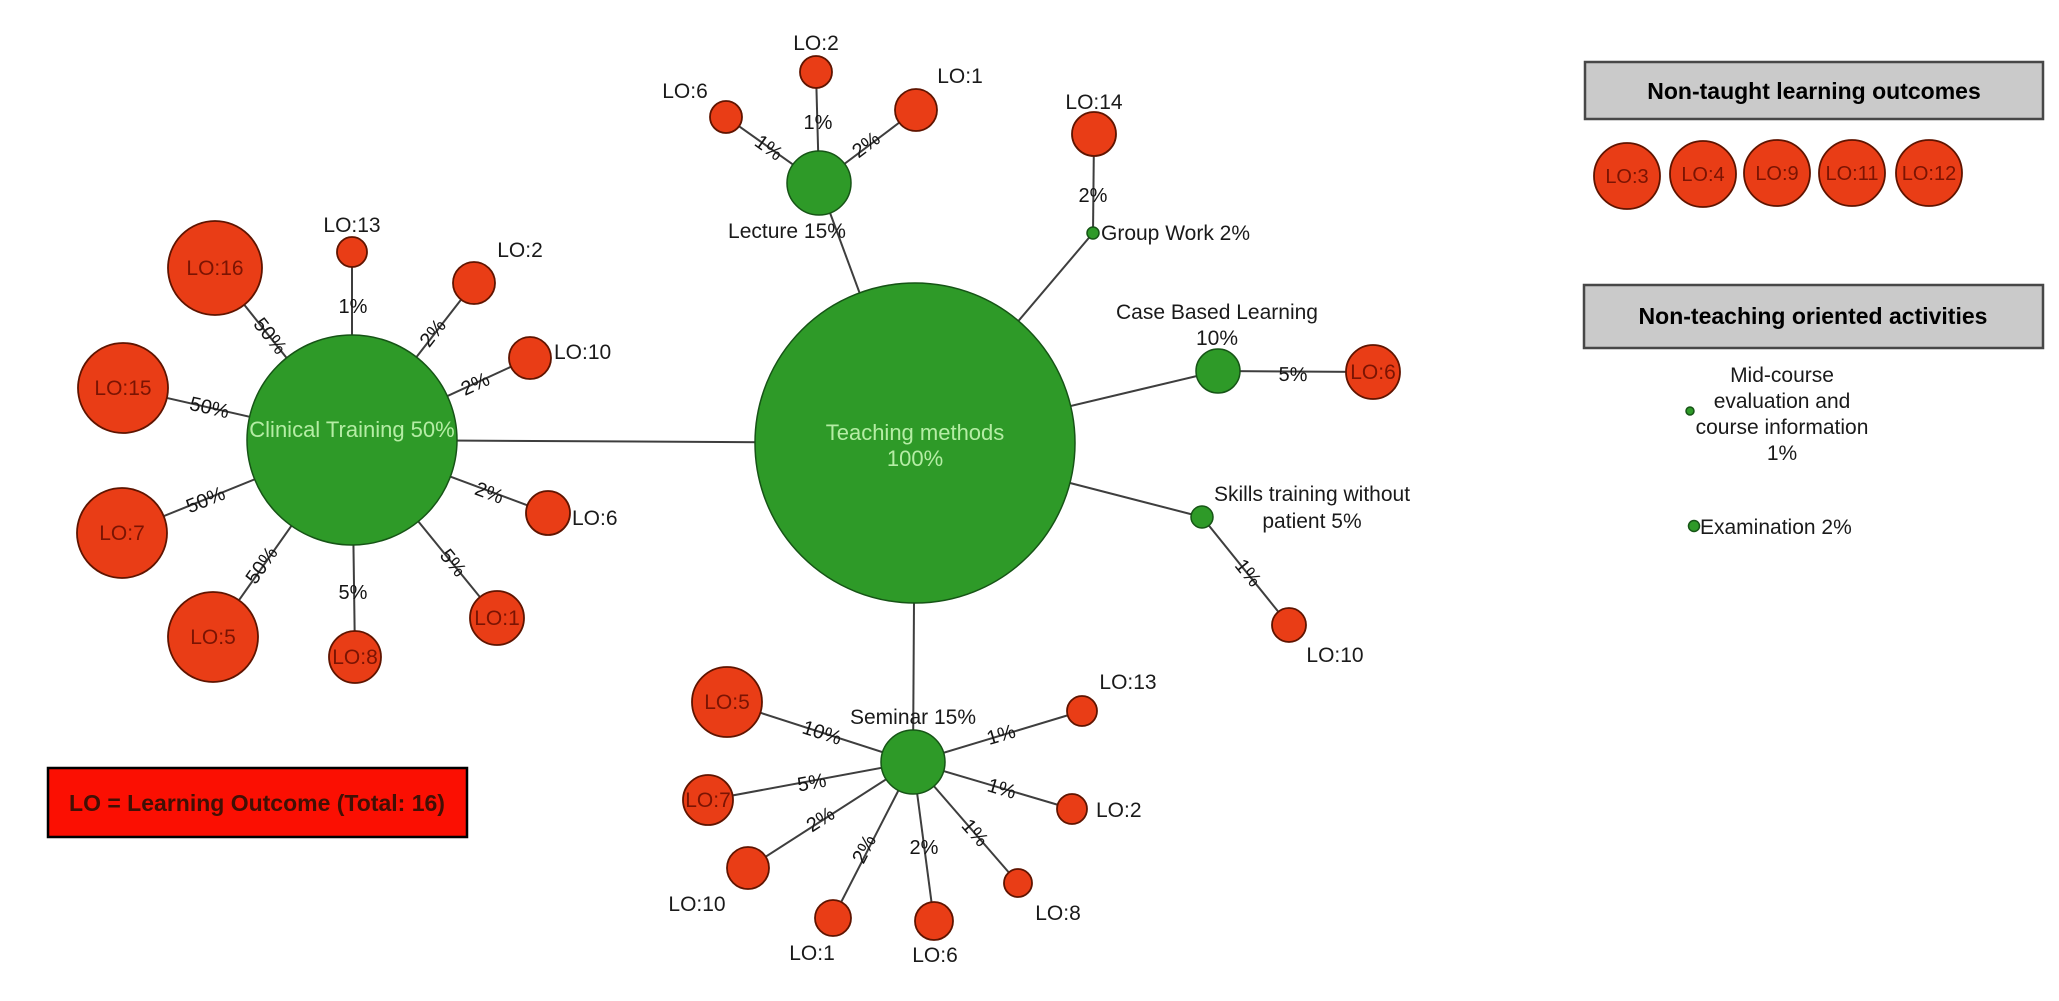 The height and width of the screenshot is (1001, 2059). What do you see at coordinates (685, 91) in the screenshot?
I see `node-label-lec-lo6: LO:6` at bounding box center [685, 91].